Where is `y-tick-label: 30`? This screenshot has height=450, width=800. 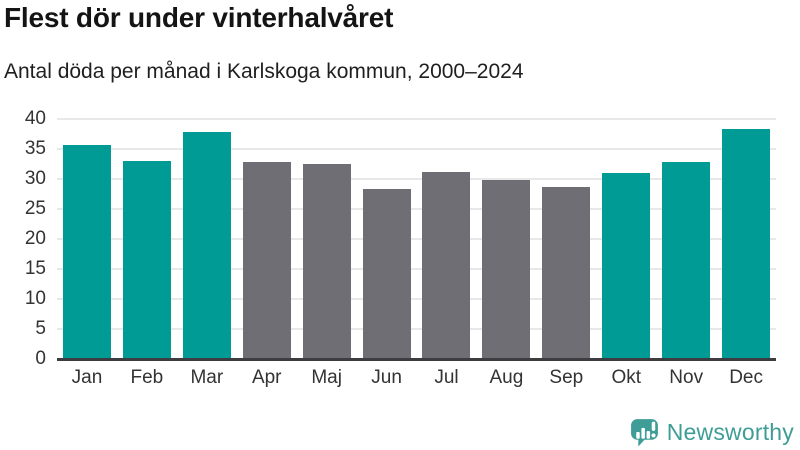 y-tick-label: 30 is located at coordinates (35, 178).